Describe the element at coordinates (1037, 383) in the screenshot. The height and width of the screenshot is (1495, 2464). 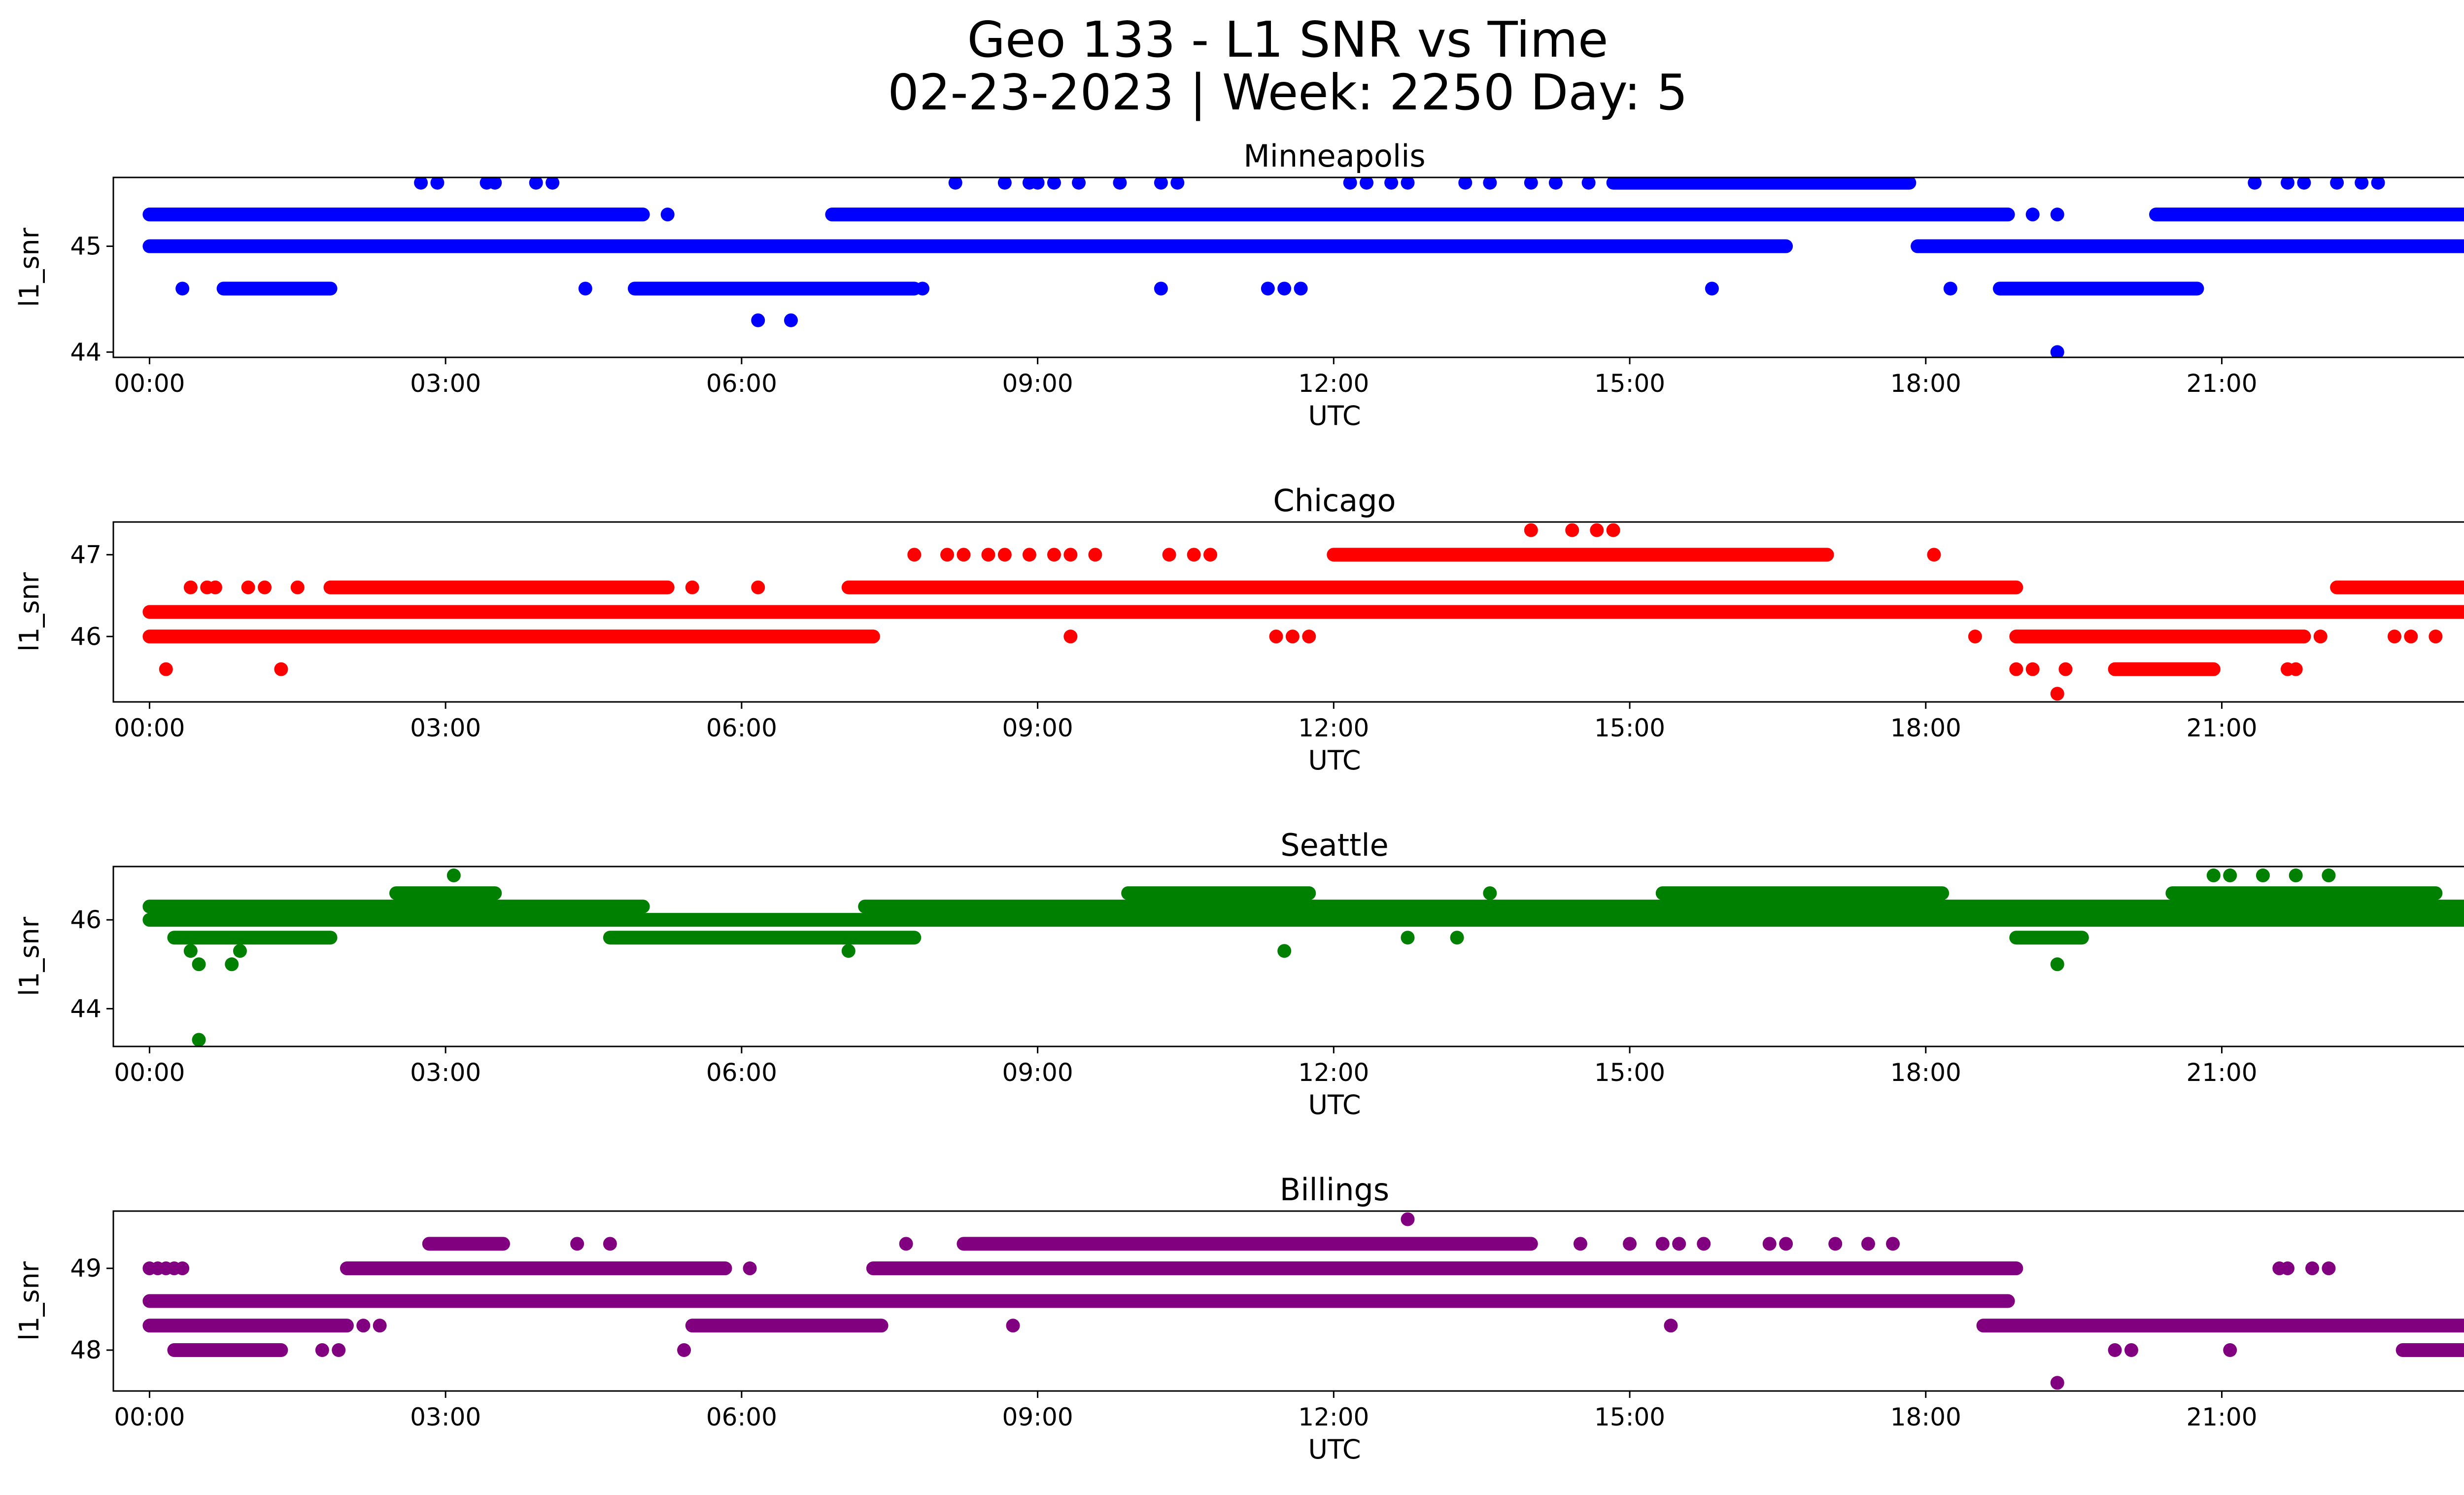
I see `x-tick-label-minneapolis-3: 09:00` at that location.